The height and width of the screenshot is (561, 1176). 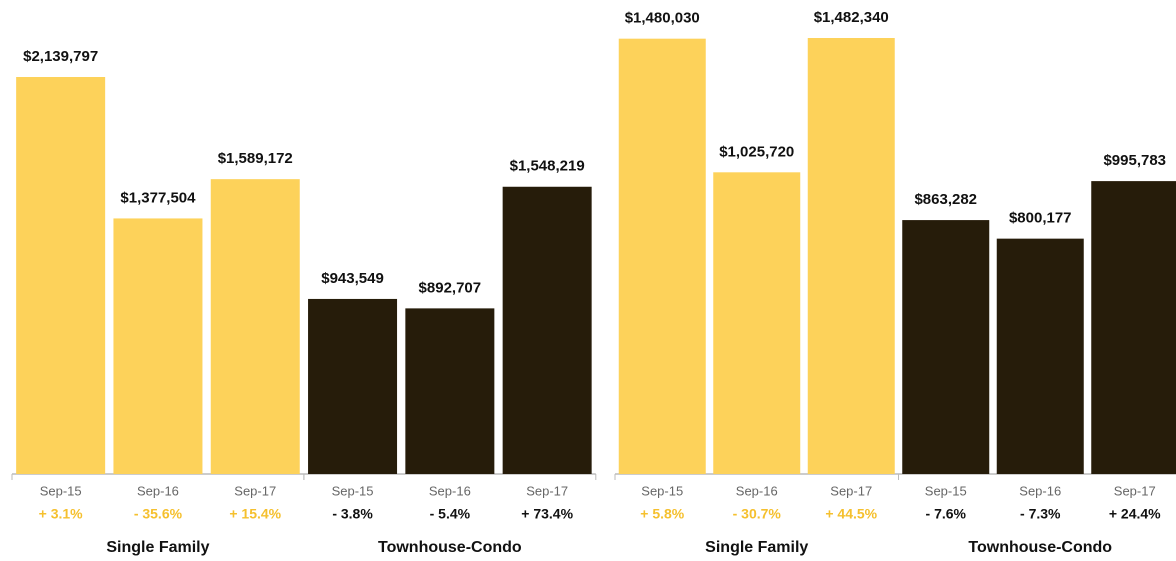 I want to click on value-label: $995,783, so click(x=1134, y=160).